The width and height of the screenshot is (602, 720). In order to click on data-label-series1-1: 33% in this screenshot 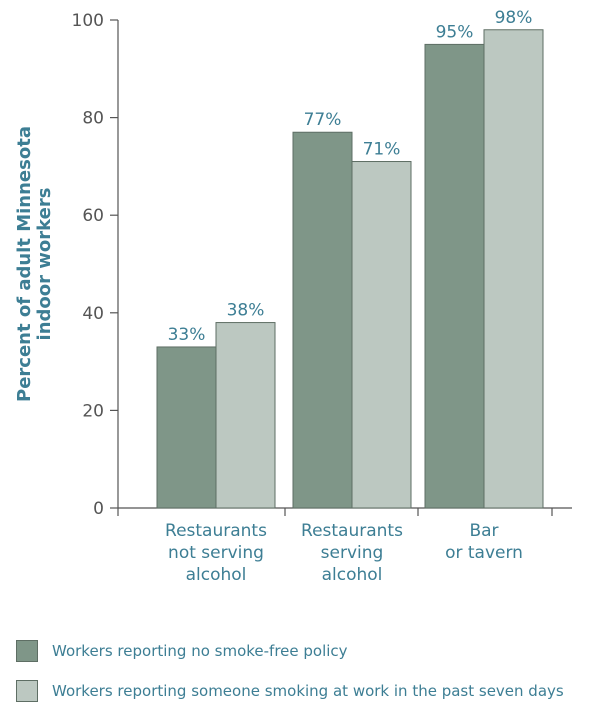, I will do `click(187, 335)`.